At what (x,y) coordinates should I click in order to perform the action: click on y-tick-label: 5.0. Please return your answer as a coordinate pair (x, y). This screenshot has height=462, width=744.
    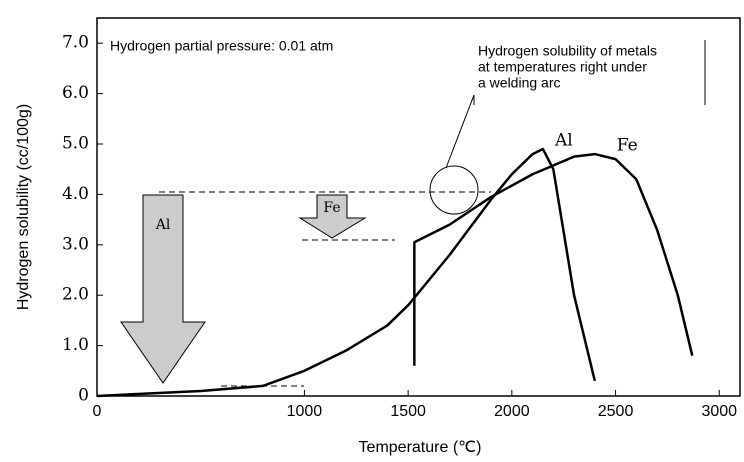
    Looking at the image, I should click on (75, 144).